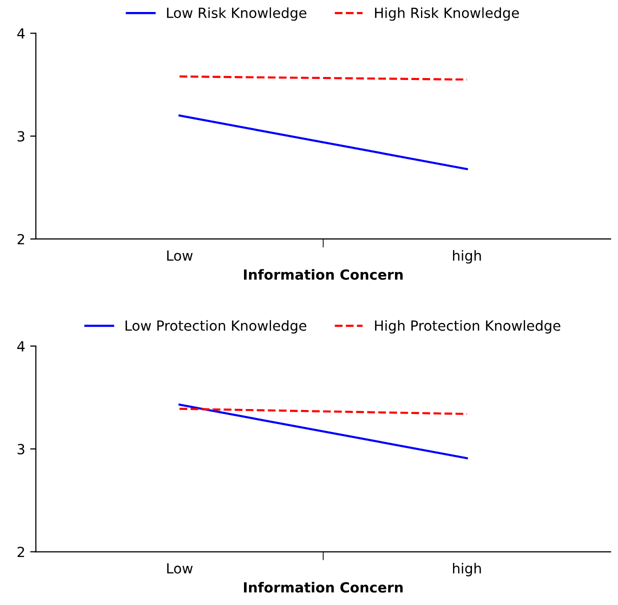 The height and width of the screenshot is (605, 618). I want to click on legend-label: High Protection Knowledge, so click(467, 327).